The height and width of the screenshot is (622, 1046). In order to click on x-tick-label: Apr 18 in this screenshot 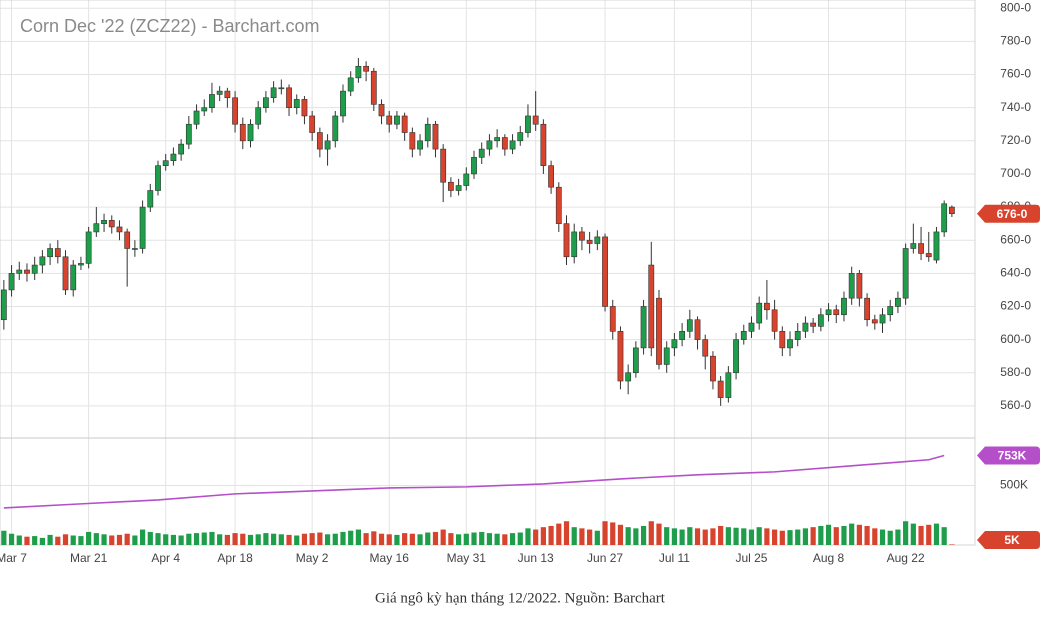, I will do `click(235, 558)`.